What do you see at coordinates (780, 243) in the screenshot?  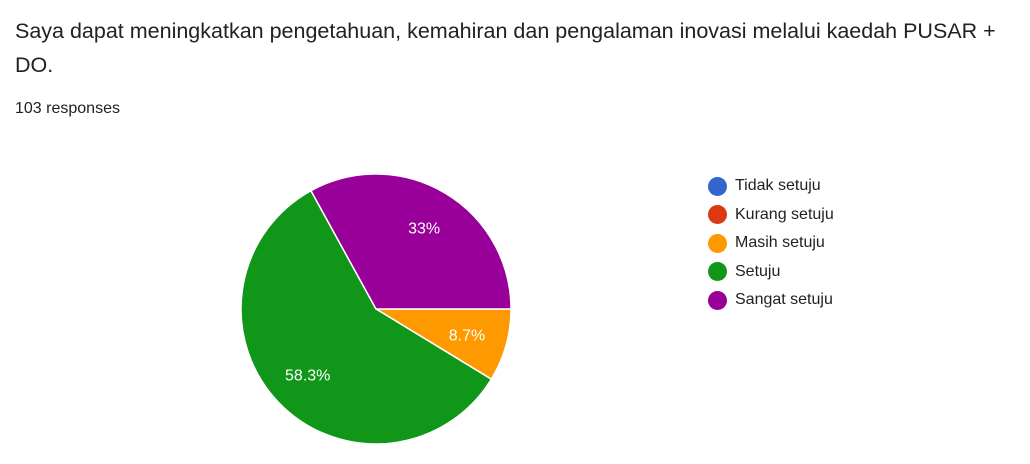 I see `legend-label: Masih setuju` at bounding box center [780, 243].